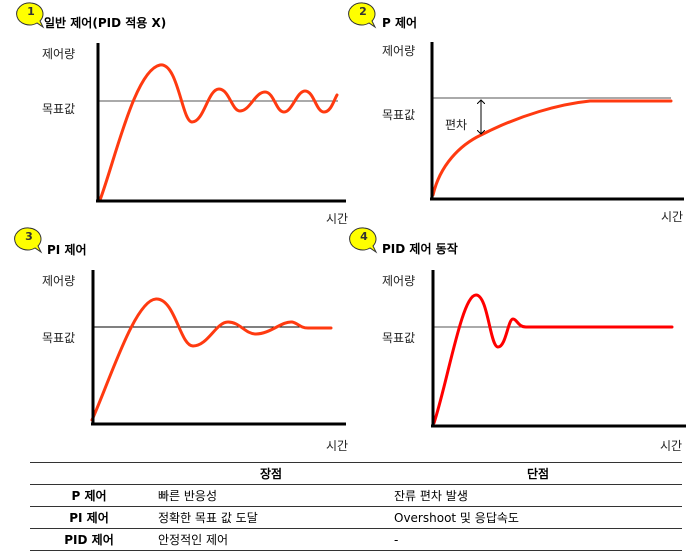 Image resolution: width=692 pixels, height=557 pixels. Describe the element at coordinates (671, 446) in the screenshot. I see `panel-4-x-label: 시간` at that location.